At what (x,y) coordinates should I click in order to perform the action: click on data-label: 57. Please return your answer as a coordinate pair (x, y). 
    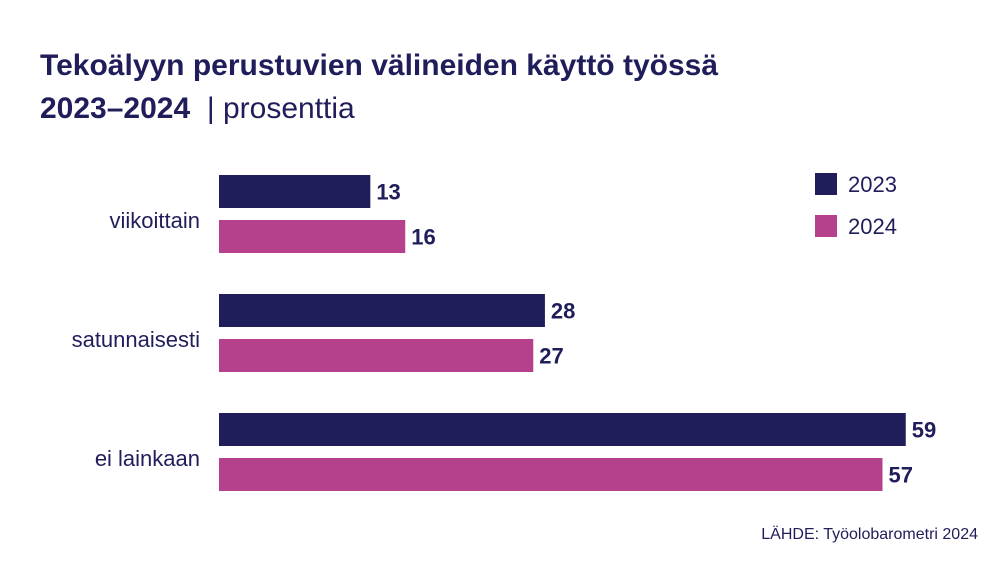
    Looking at the image, I should click on (900, 475).